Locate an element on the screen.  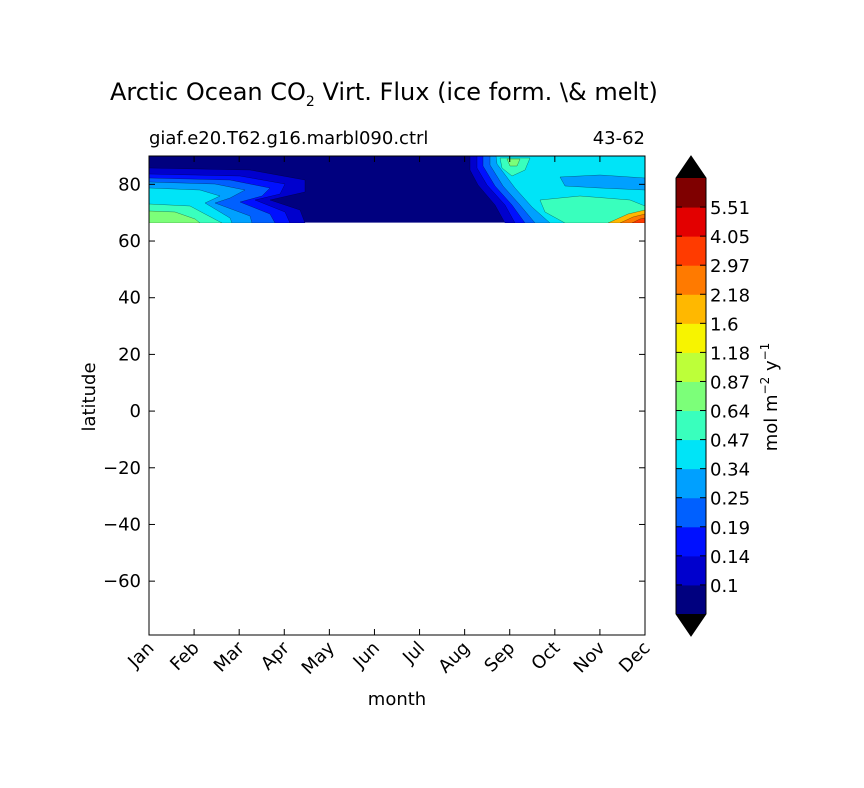
x-tick-label: May is located at coordinates (318, 657).